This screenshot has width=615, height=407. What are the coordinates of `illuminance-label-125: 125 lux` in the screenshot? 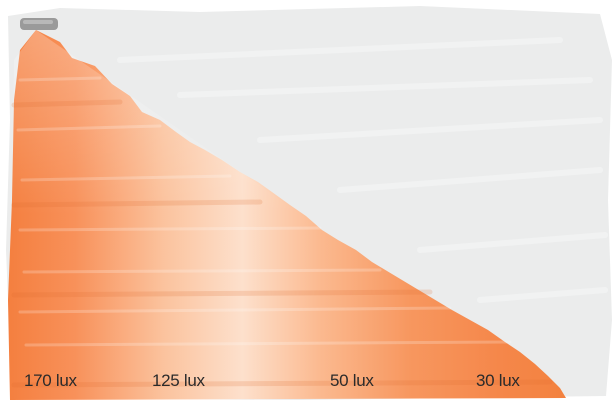 It's located at (178, 380).